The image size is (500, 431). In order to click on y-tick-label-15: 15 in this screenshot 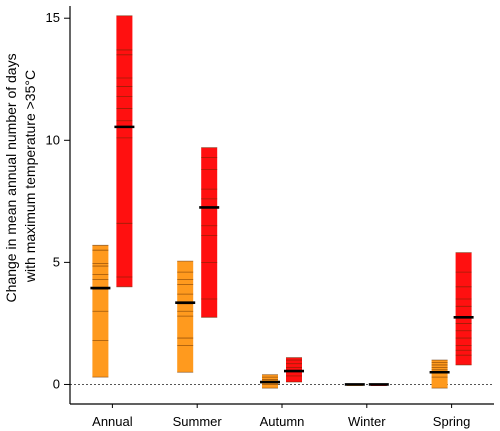, I will do `click(53, 17)`.